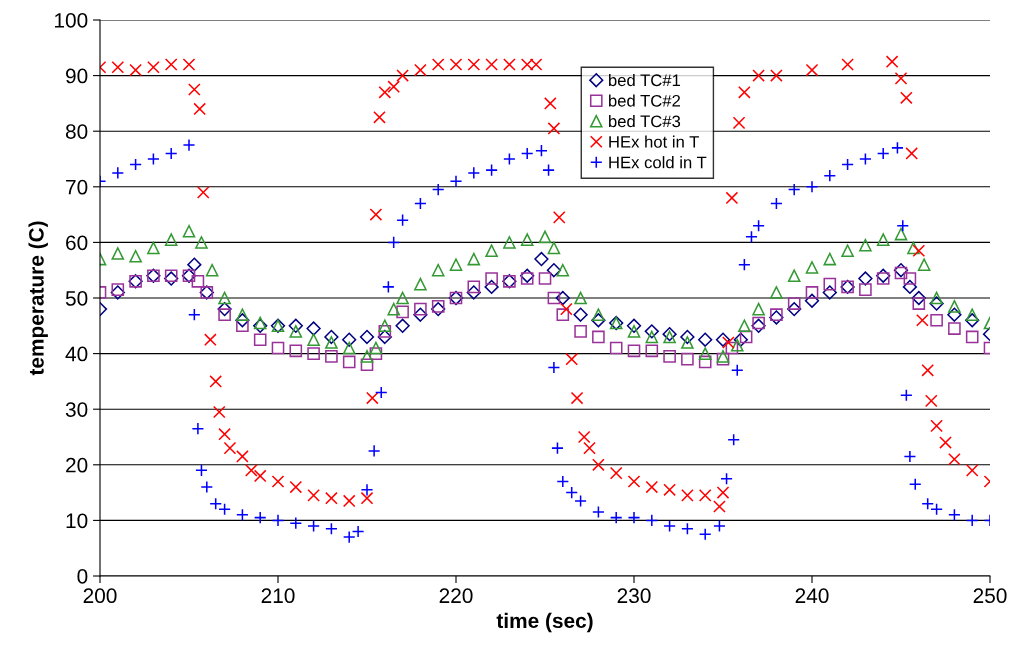  What do you see at coordinates (654, 141) in the screenshot?
I see `legend-label: HEx hot in T` at bounding box center [654, 141].